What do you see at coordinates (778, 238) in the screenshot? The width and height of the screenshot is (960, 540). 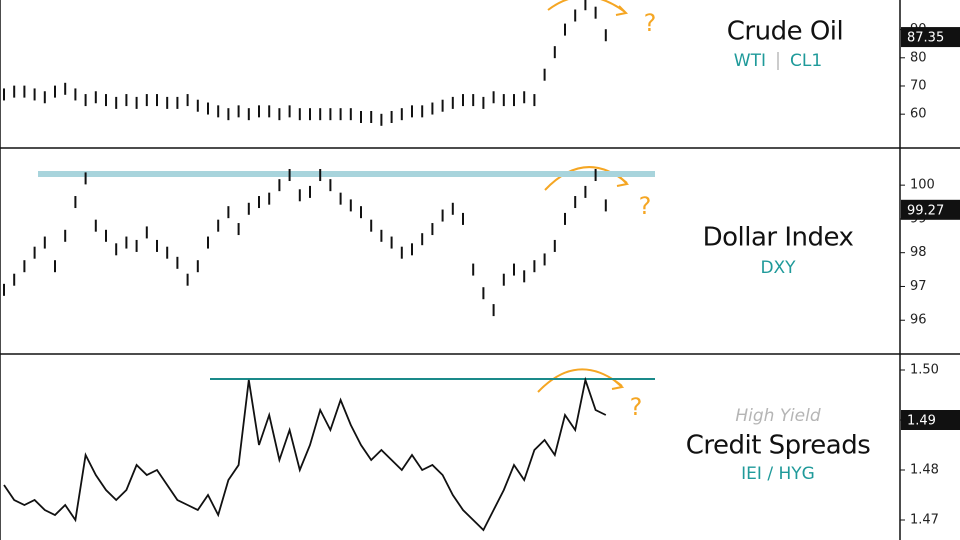 I see `panel-title: Dollar Index` at bounding box center [778, 238].